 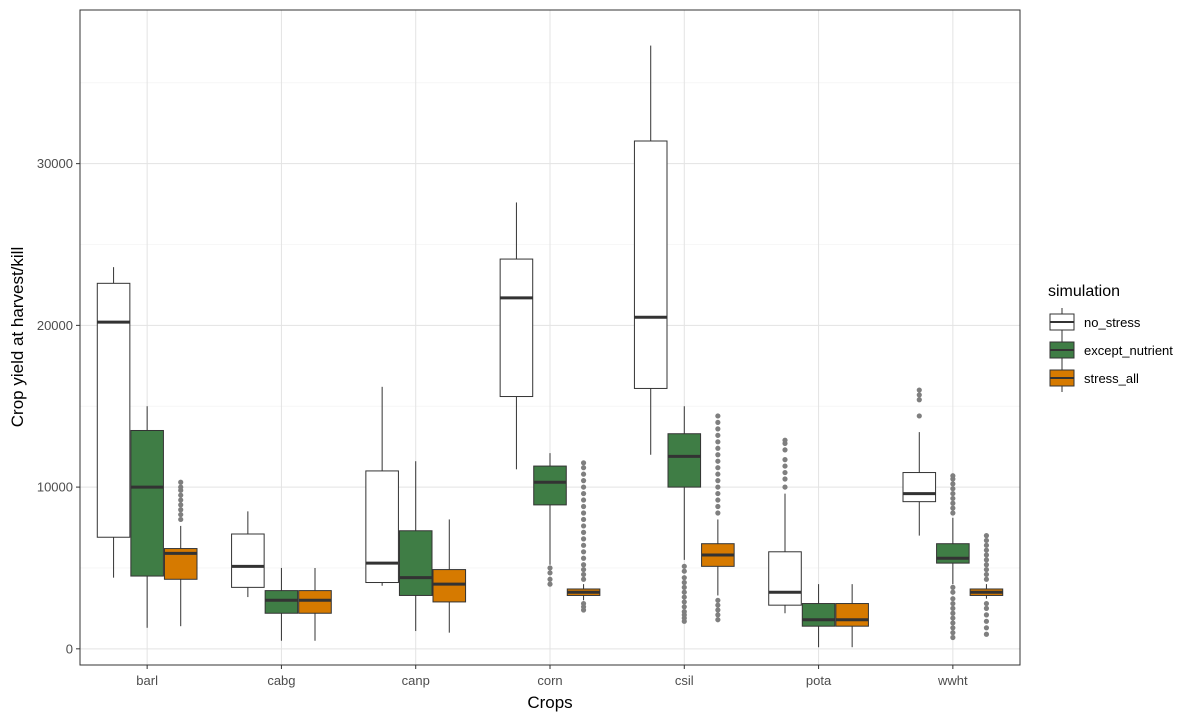 I want to click on x-tick-label: corn, so click(x=549, y=680).